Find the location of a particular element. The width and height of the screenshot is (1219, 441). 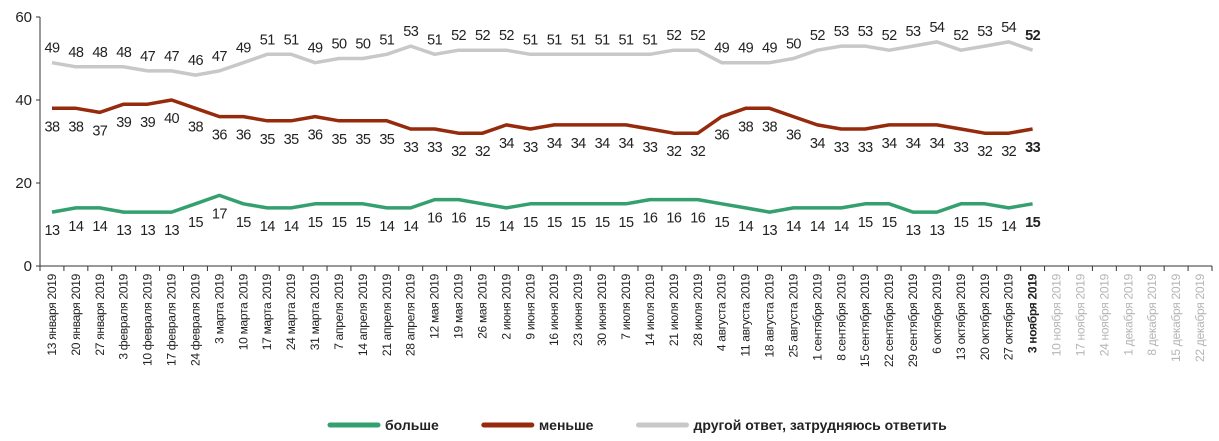

x-tick-label: 27 января 2019 is located at coordinates (100, 314).